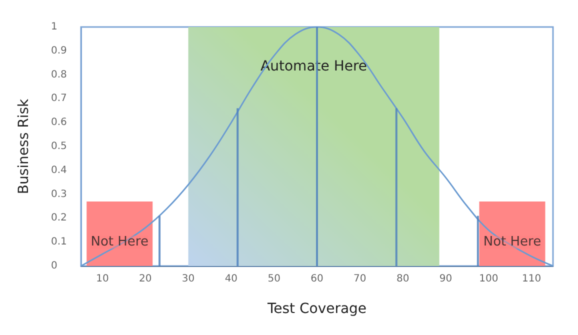  I want to click on y-tick-label: 0.1, so click(59, 242).